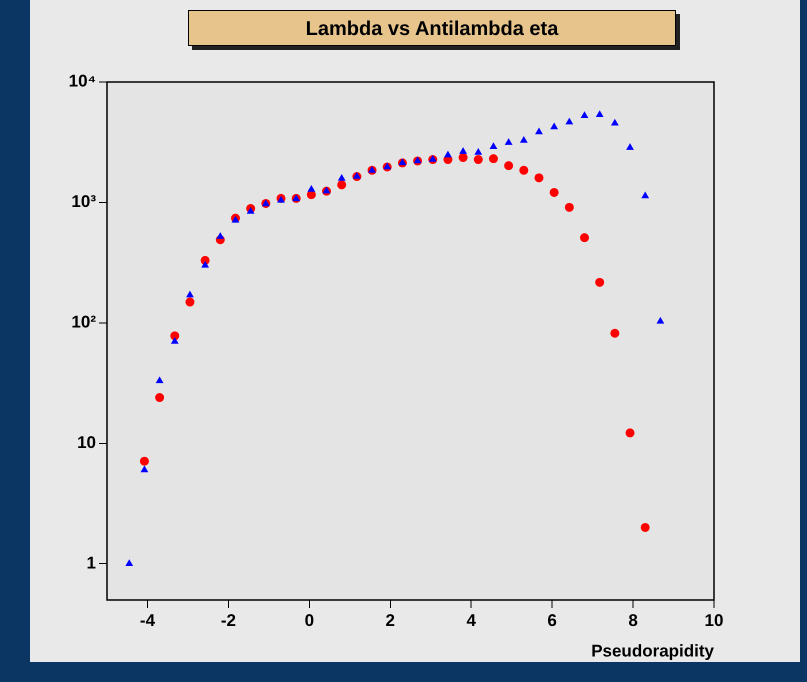  What do you see at coordinates (83, 322) in the screenshot?
I see `y-tick-label: 10²` at bounding box center [83, 322].